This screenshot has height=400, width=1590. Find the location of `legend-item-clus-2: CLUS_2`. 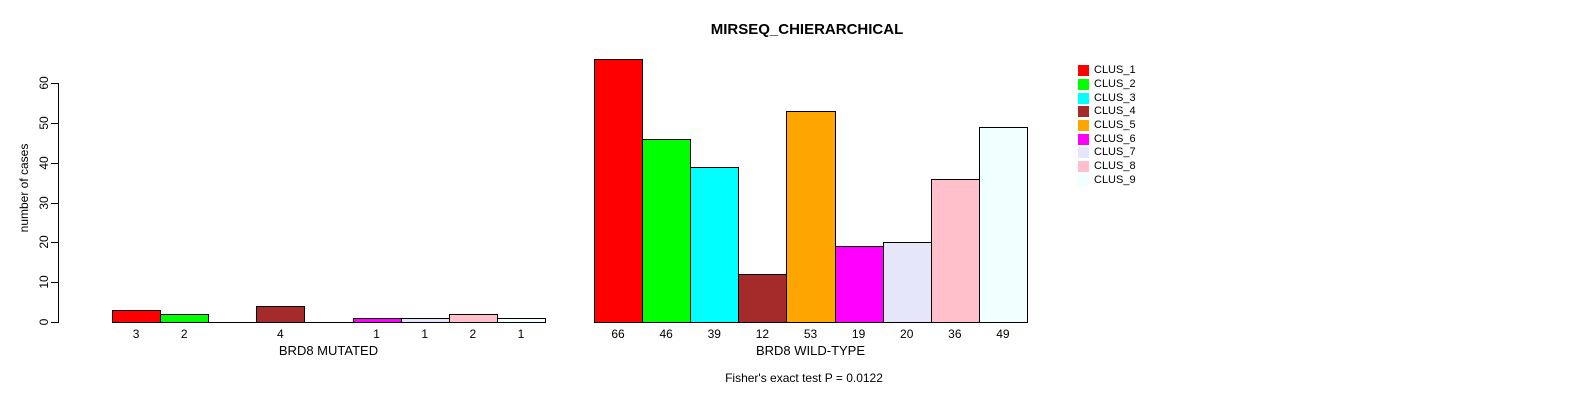

legend-item-clus-2: CLUS_2 is located at coordinates (1107, 85).